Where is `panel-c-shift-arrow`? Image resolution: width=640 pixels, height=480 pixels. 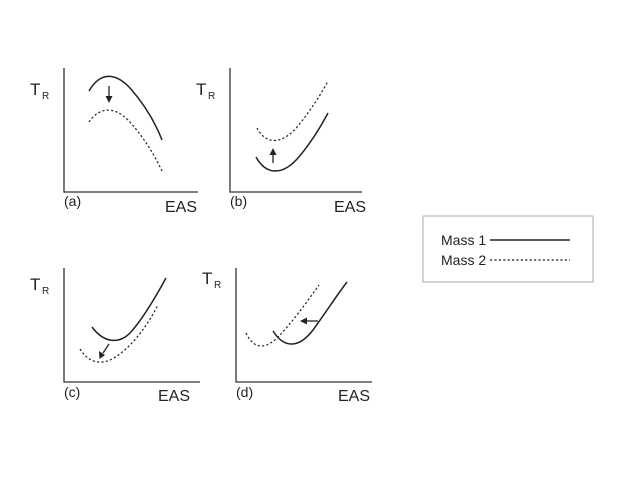
panel-c-shift-arrow is located at coordinates (104, 351).